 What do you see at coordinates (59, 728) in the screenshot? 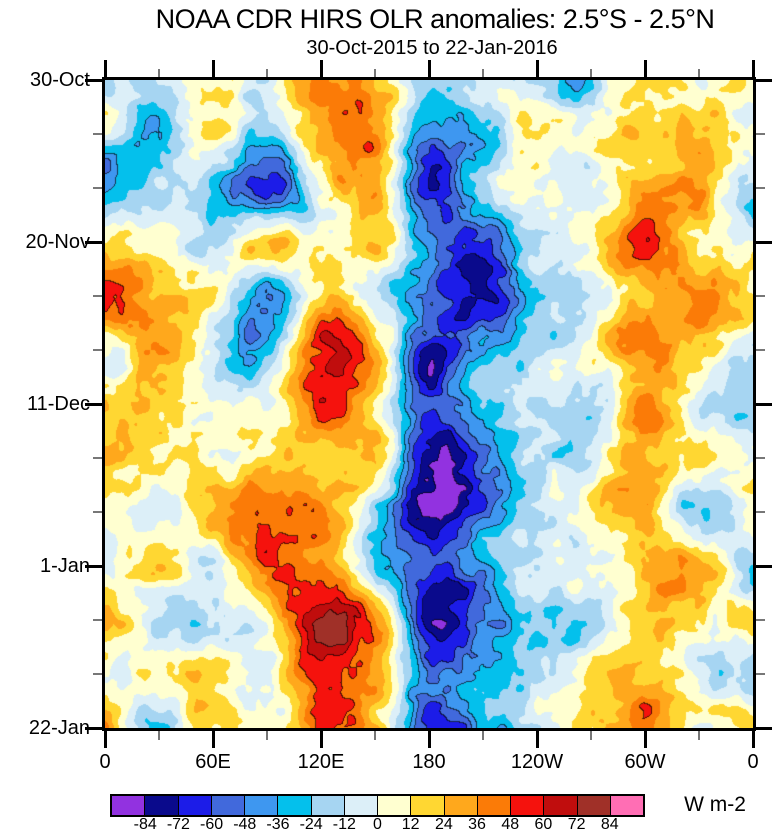
I see `y-tick-label: 22-Jan` at bounding box center [59, 728].